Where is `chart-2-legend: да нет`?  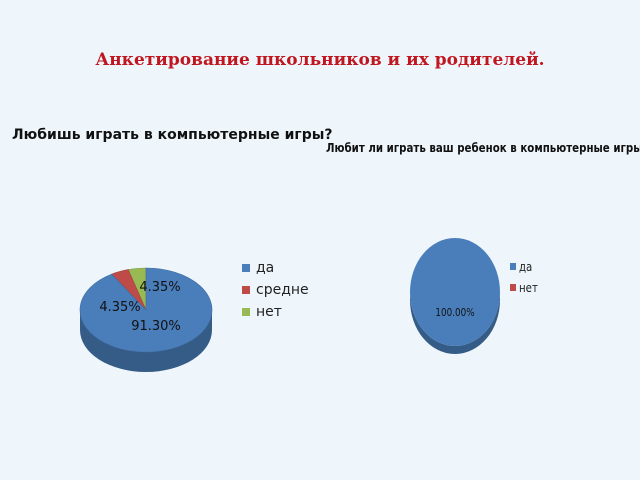
chart-2-legend: да нет is located at coordinates (525, 277).